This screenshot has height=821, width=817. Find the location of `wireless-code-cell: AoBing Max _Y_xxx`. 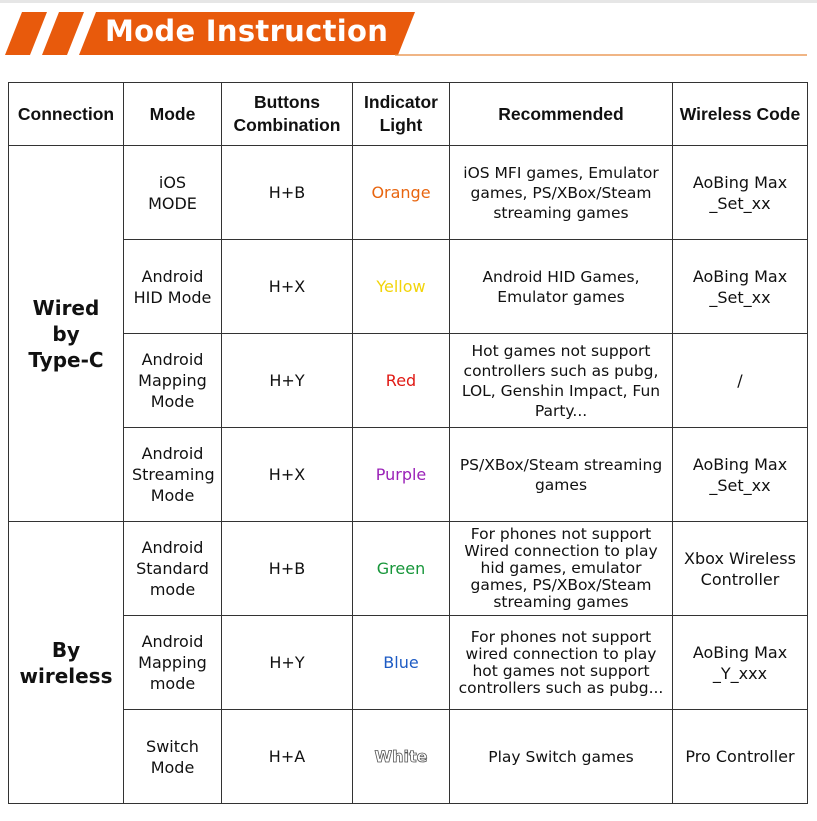

wireless-code-cell: AoBing Max _Y_xxx is located at coordinates (740, 662).